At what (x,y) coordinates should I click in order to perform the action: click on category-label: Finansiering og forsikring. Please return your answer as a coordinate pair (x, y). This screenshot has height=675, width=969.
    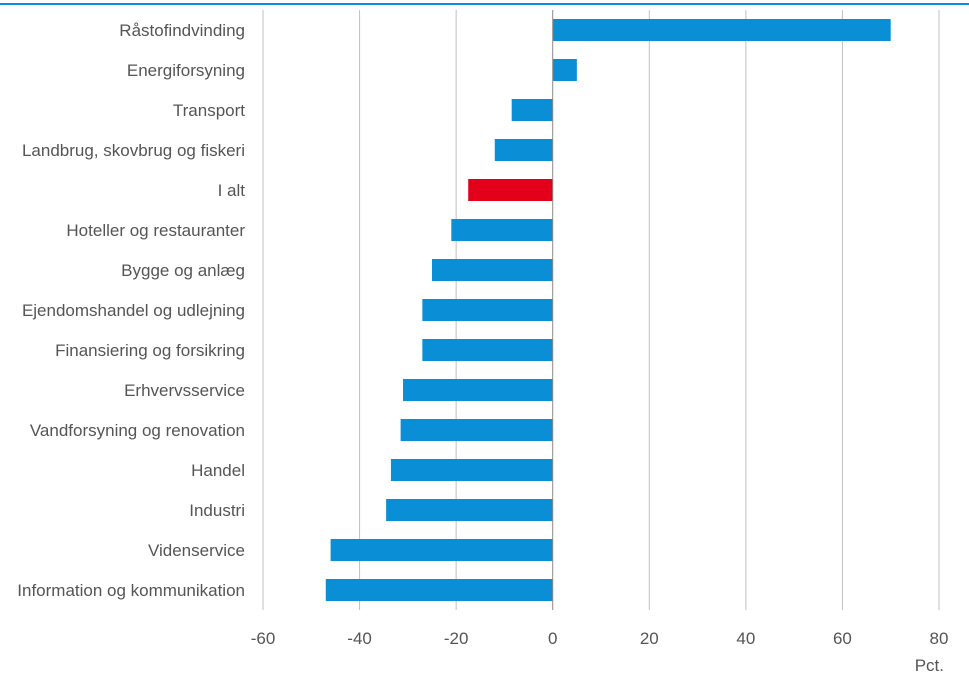
    Looking at the image, I should click on (150, 350).